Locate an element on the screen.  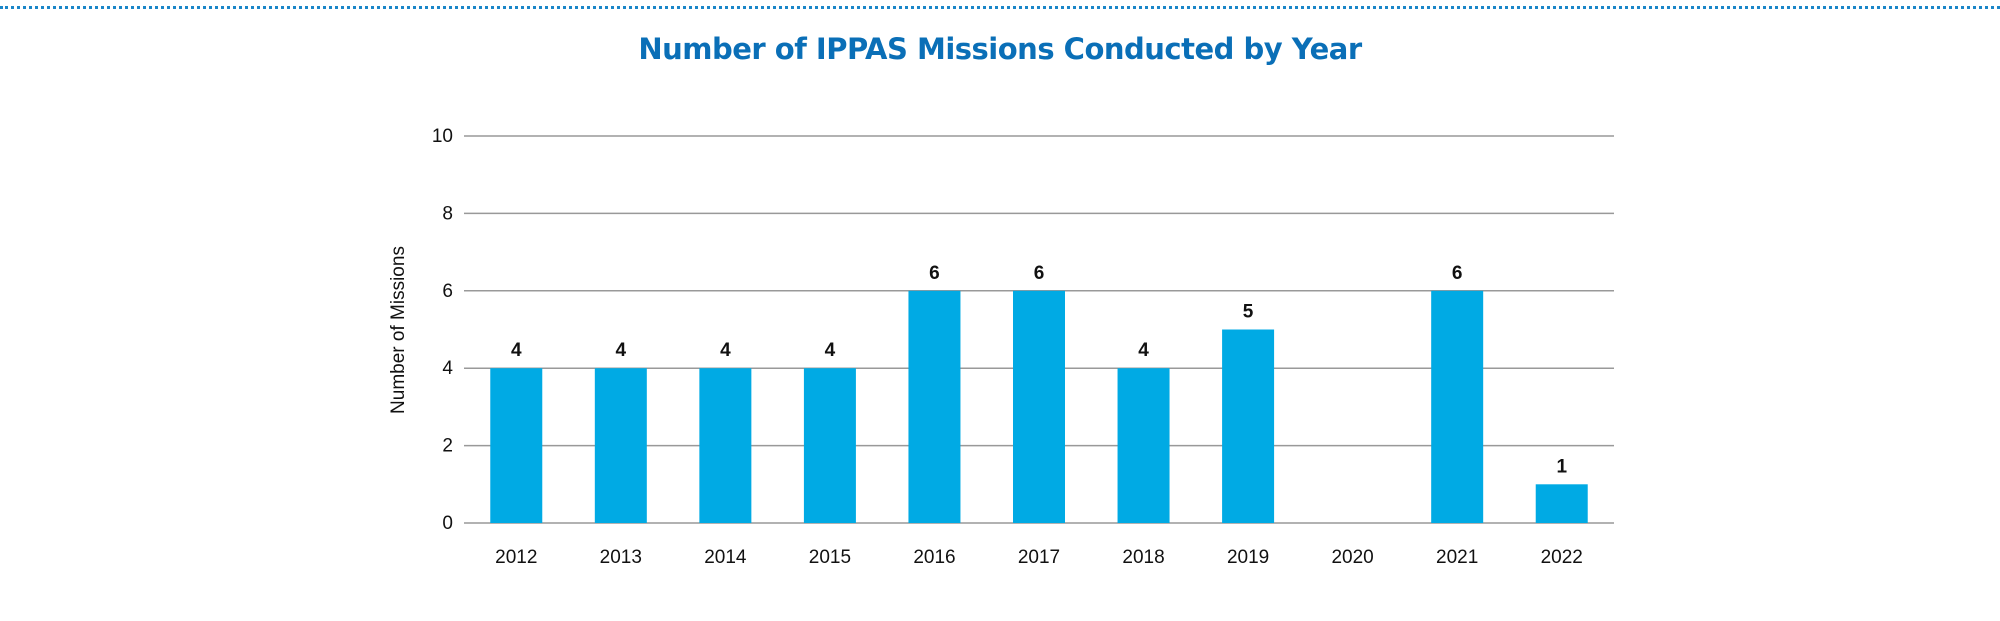
y-tick-label-4: 4 is located at coordinates (447, 368).